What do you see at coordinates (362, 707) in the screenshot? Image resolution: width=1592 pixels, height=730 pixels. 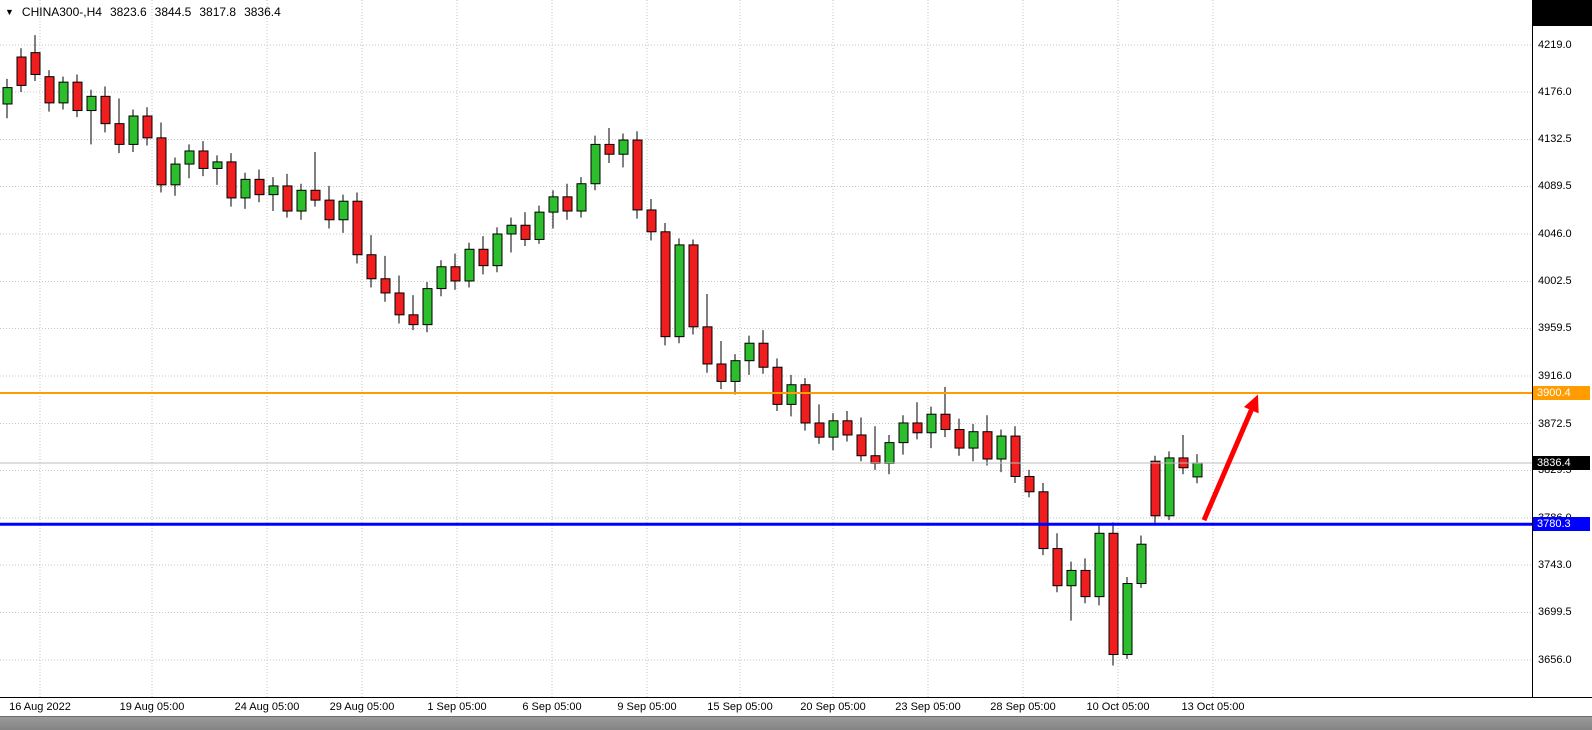 I see `time-axis-label: 29 Aug 05:00` at bounding box center [362, 707].